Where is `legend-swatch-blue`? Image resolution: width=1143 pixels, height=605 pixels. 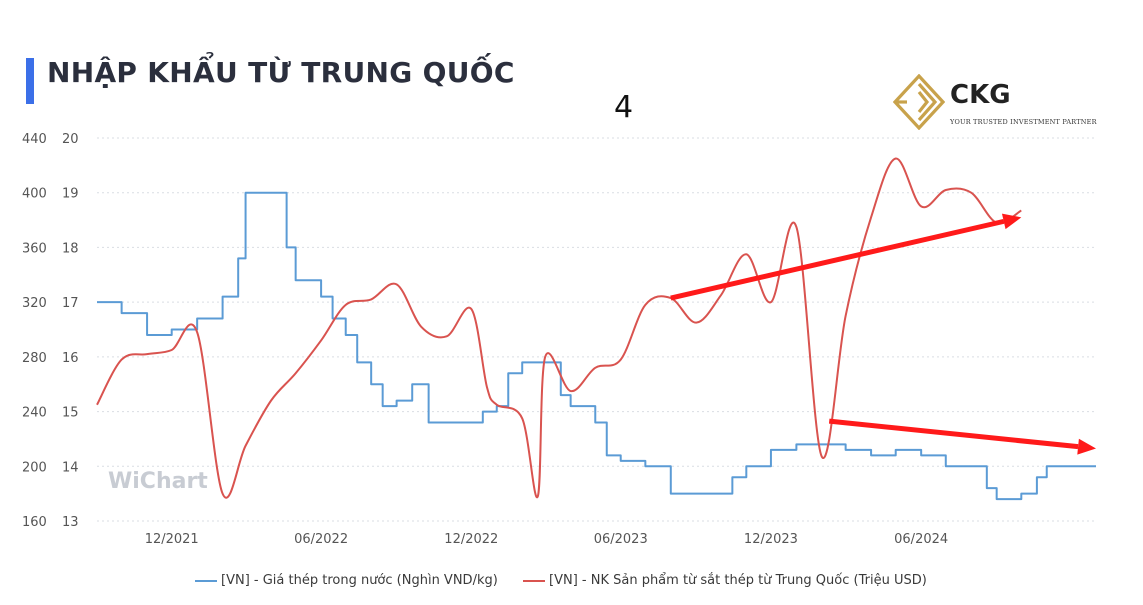 legend-swatch-blue is located at coordinates (206, 580).